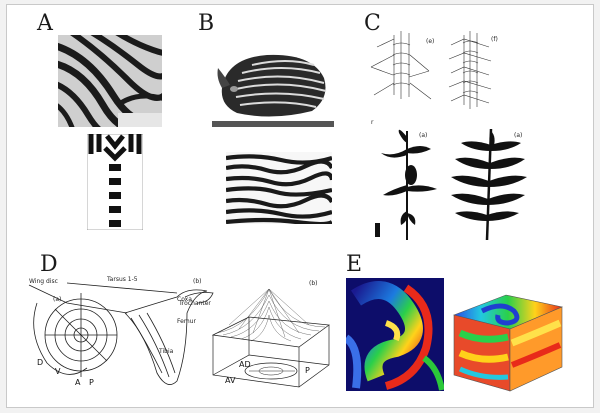  Describe the element at coordinates (270, 334) in the screenshot. I see `positional-field-surface: (b) AD AV P` at that location.